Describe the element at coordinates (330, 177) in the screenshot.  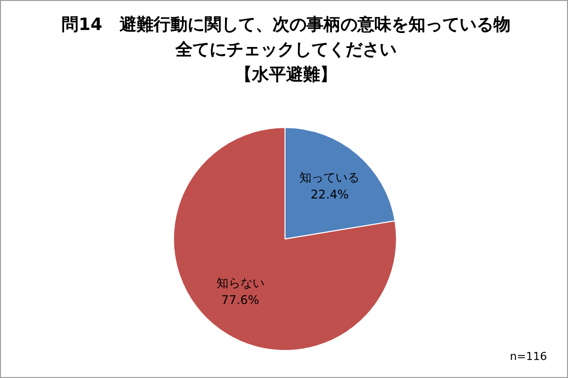
I see `slice-label: 知っている` at that location.